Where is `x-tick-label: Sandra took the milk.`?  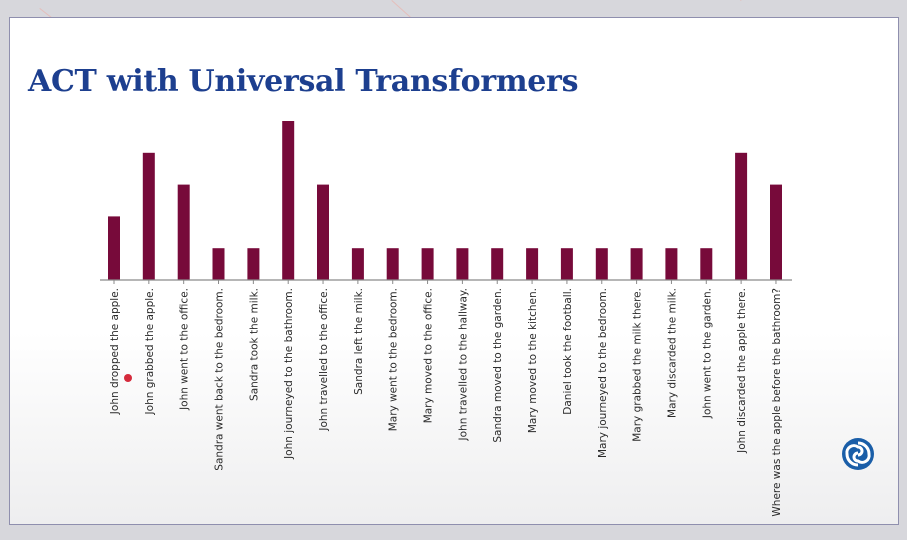 x-tick-label: Sandra took the milk. is located at coordinates (254, 344).